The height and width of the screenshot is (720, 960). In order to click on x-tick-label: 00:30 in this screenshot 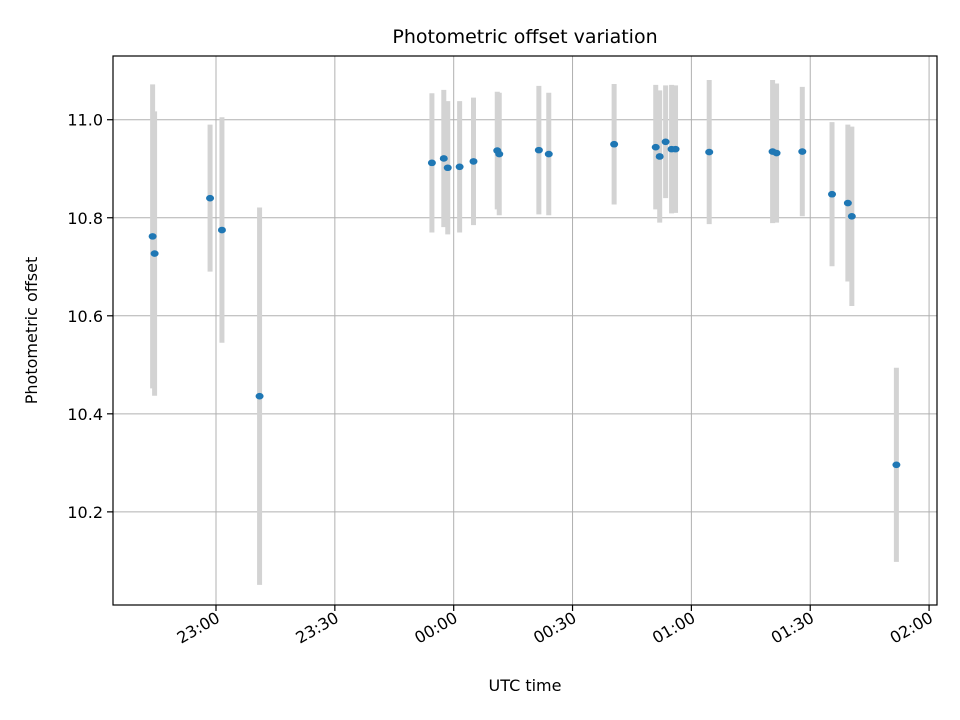, I will do `click(554, 628)`.